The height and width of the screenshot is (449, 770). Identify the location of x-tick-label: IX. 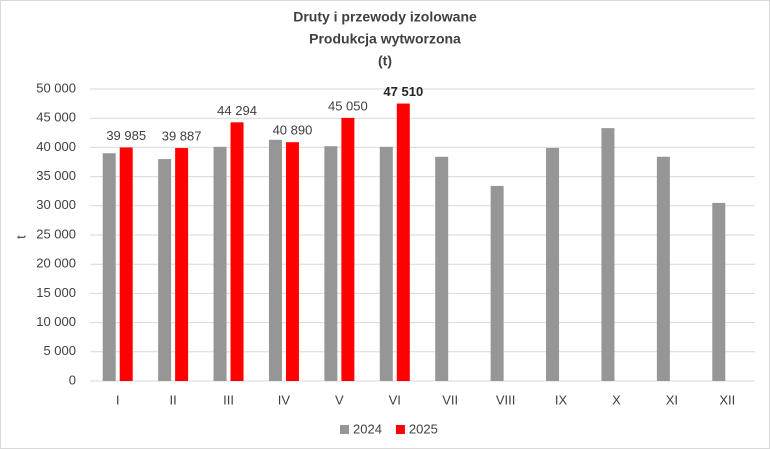
(561, 399).